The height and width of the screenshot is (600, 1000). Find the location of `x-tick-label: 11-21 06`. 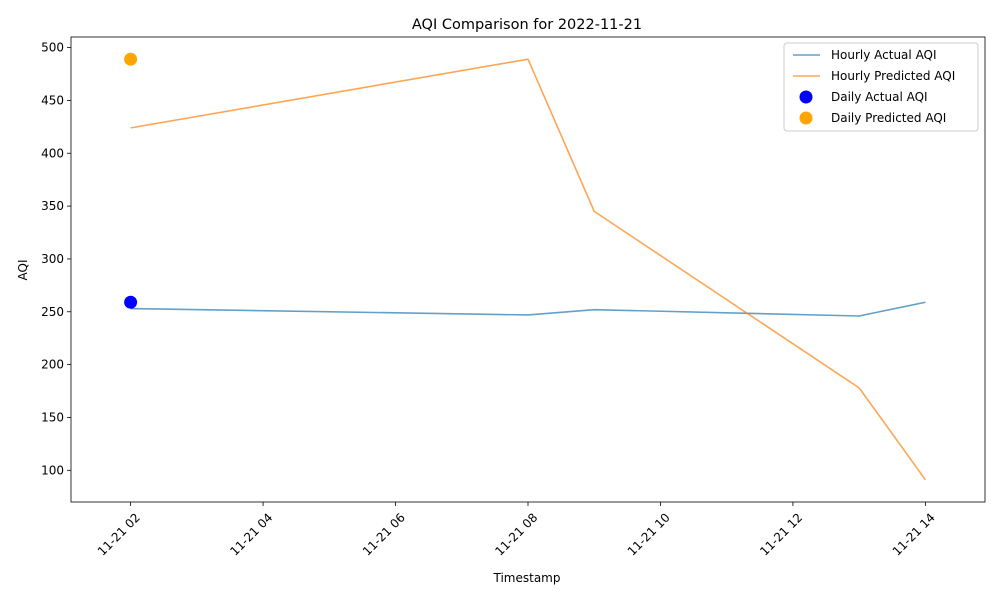

x-tick-label: 11-21 06 is located at coordinates (384, 534).